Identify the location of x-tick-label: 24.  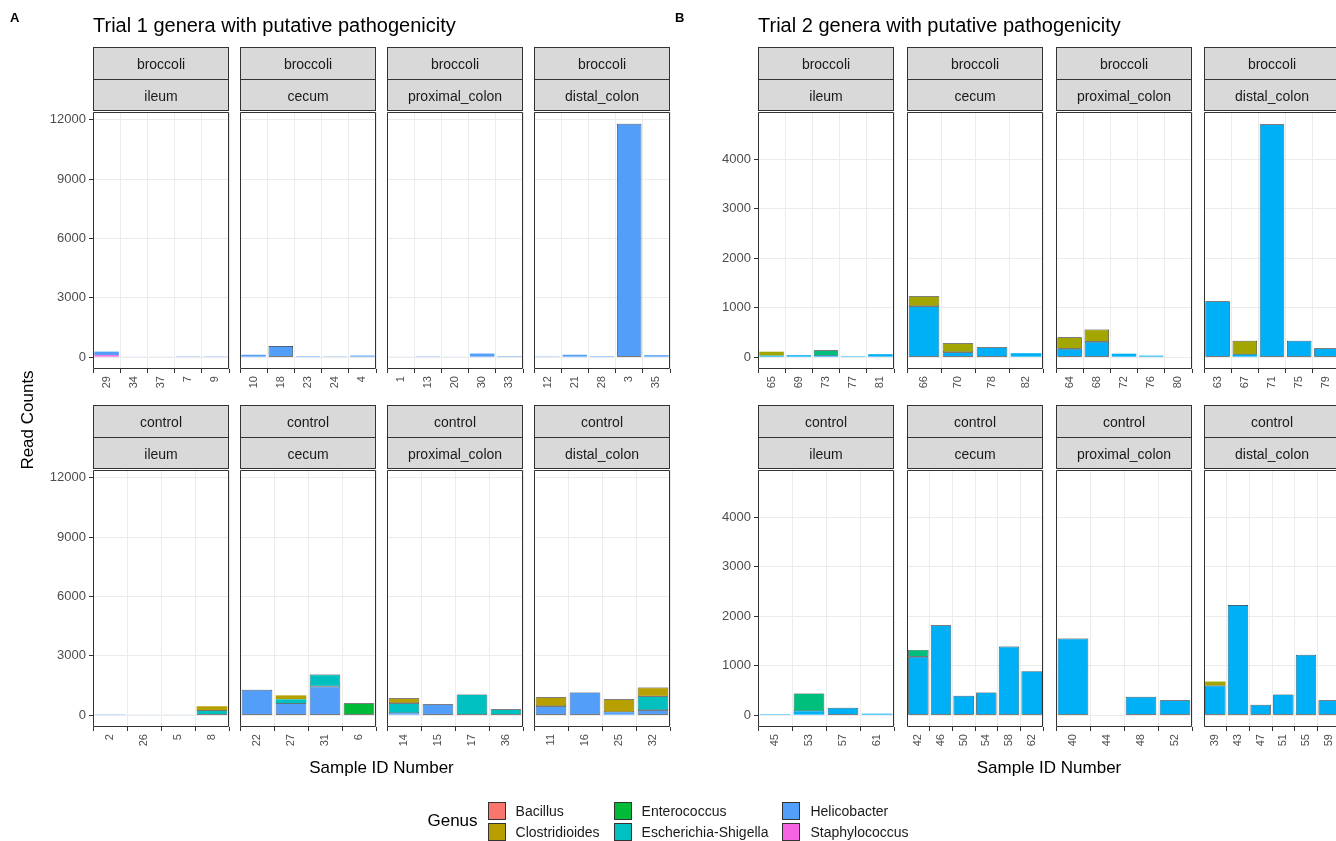
(334, 382).